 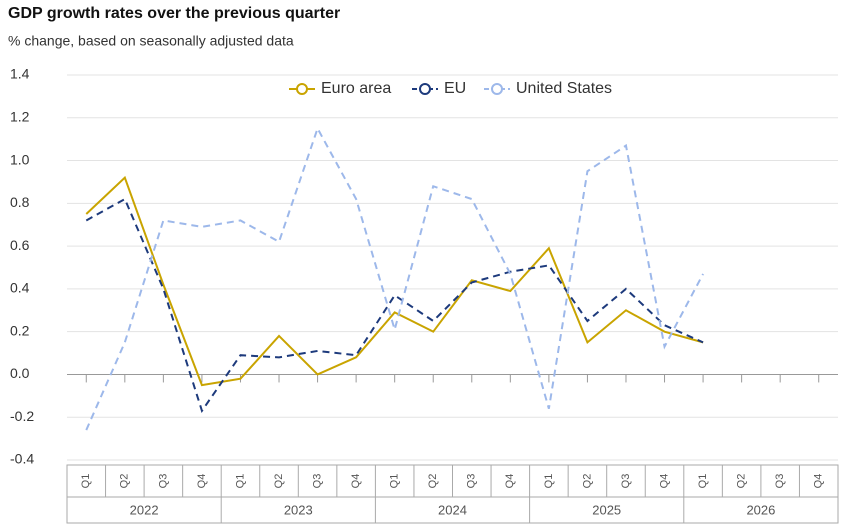 I want to click on y-tick-label: 0.6, so click(x=20, y=245).